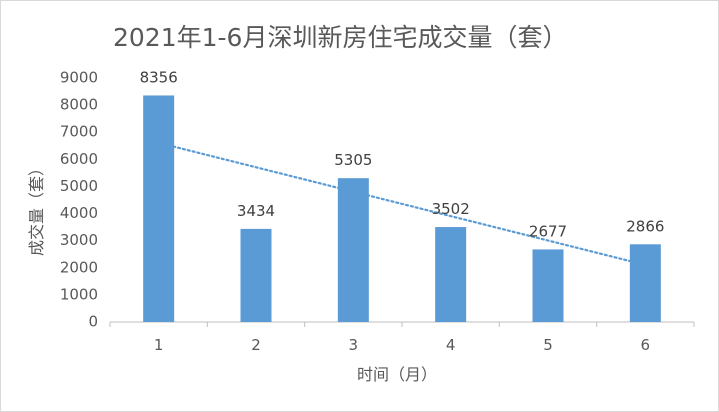 The image size is (719, 412). Describe the element at coordinates (79, 213) in the screenshot. I see `y-tick-label: 4000` at that location.